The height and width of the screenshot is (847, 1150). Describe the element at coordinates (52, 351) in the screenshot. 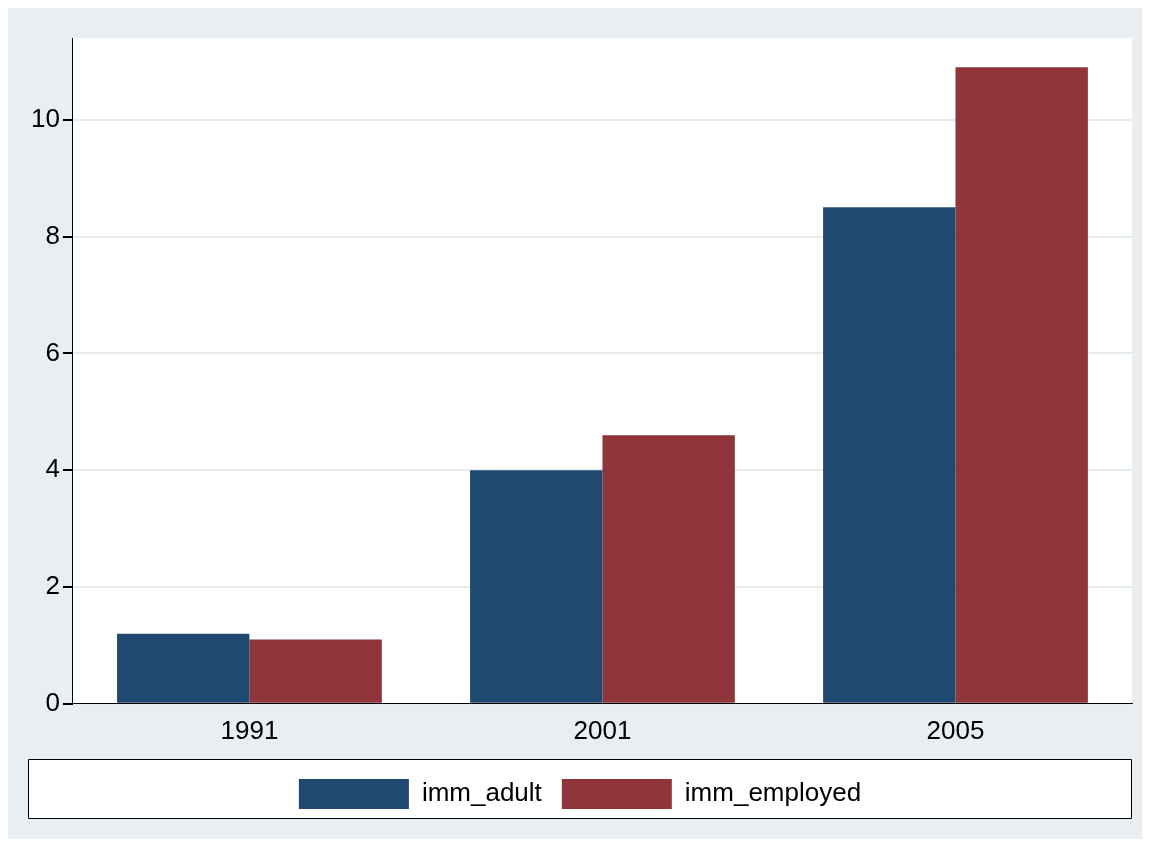

I see `y-tick-label: 6` at that location.